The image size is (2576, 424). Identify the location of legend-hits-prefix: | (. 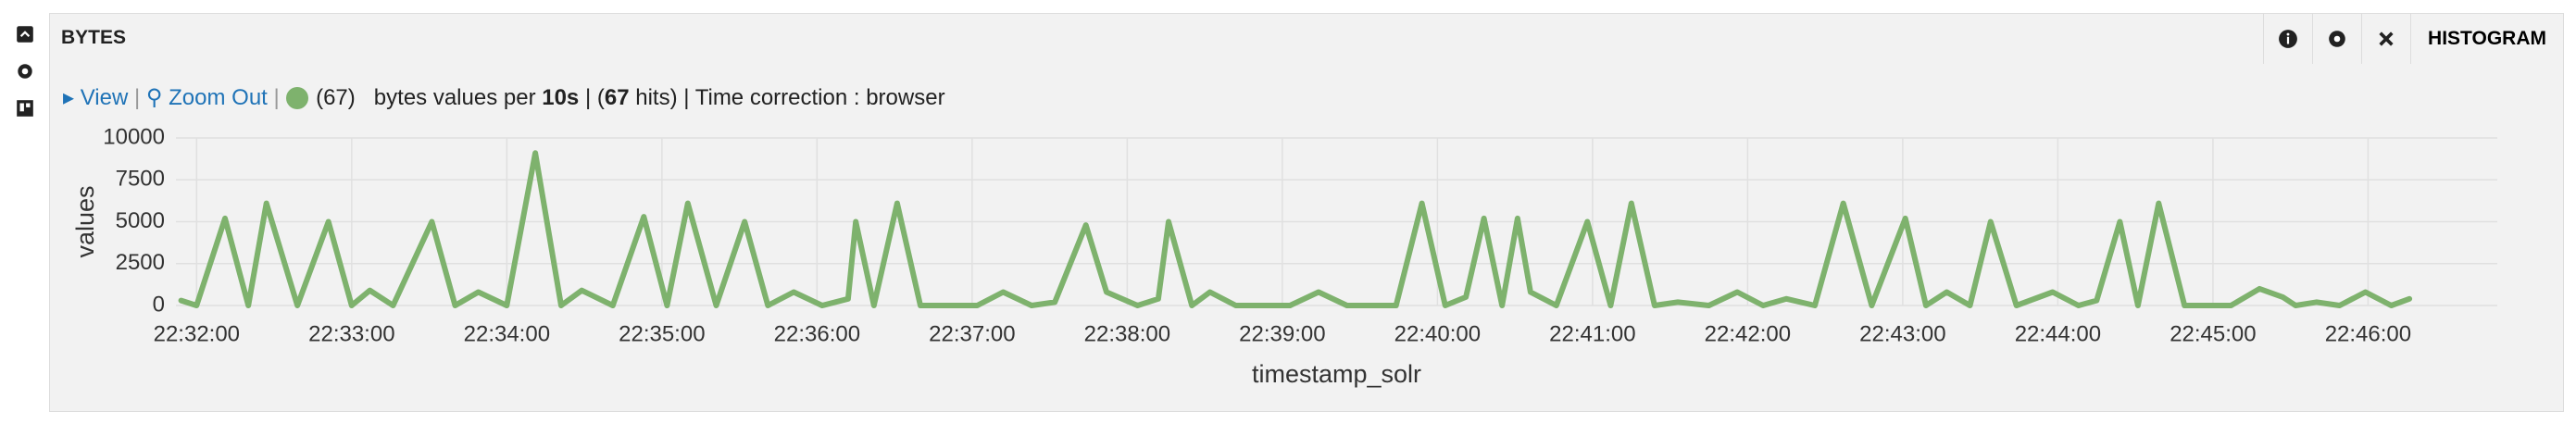
(594, 97).